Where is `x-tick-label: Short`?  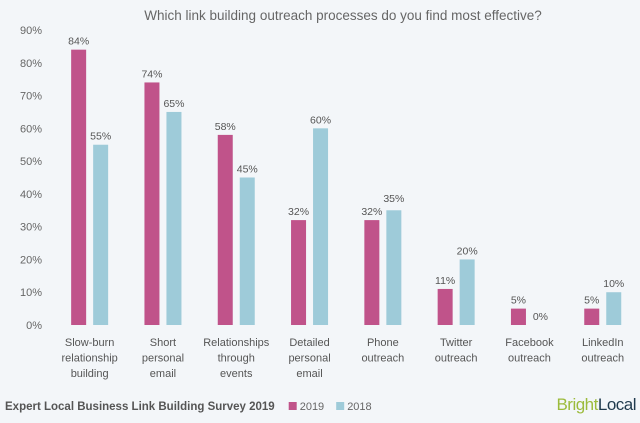 x-tick-label: Short is located at coordinates (163, 343).